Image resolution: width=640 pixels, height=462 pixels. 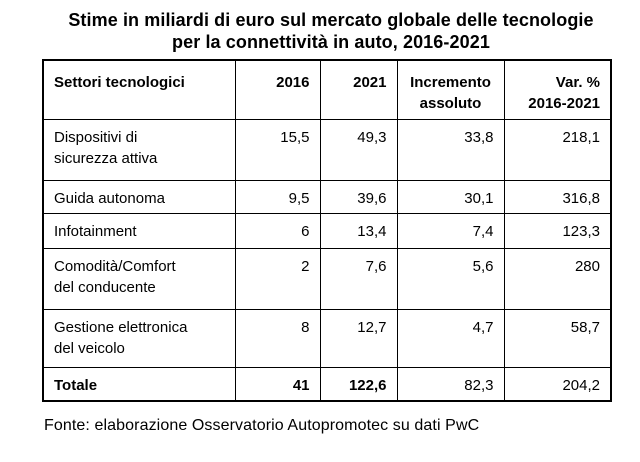 What do you see at coordinates (450, 230) in the screenshot?
I see `increment-cell: 7,4` at bounding box center [450, 230].